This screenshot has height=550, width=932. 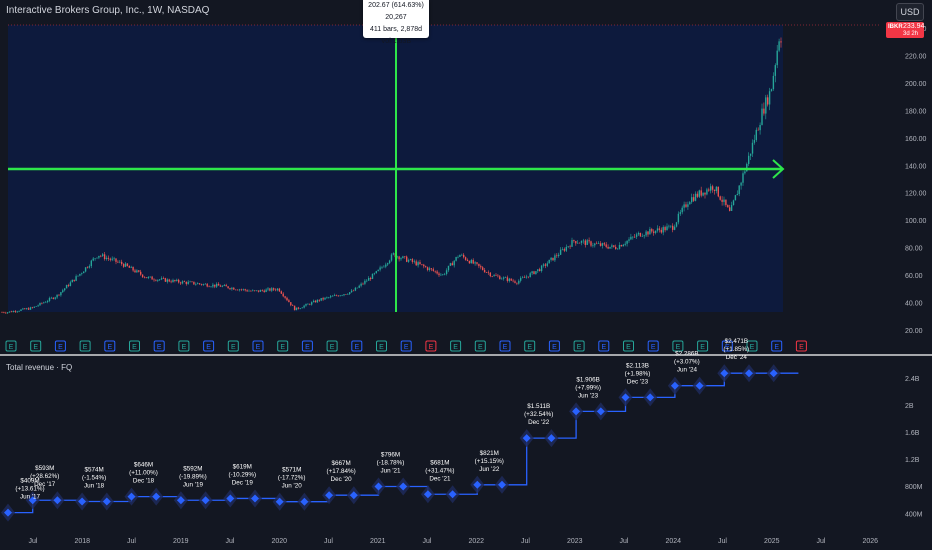 What do you see at coordinates (242, 474) in the screenshot?
I see `revenue-change-label: (-10.29%)` at bounding box center [242, 474].